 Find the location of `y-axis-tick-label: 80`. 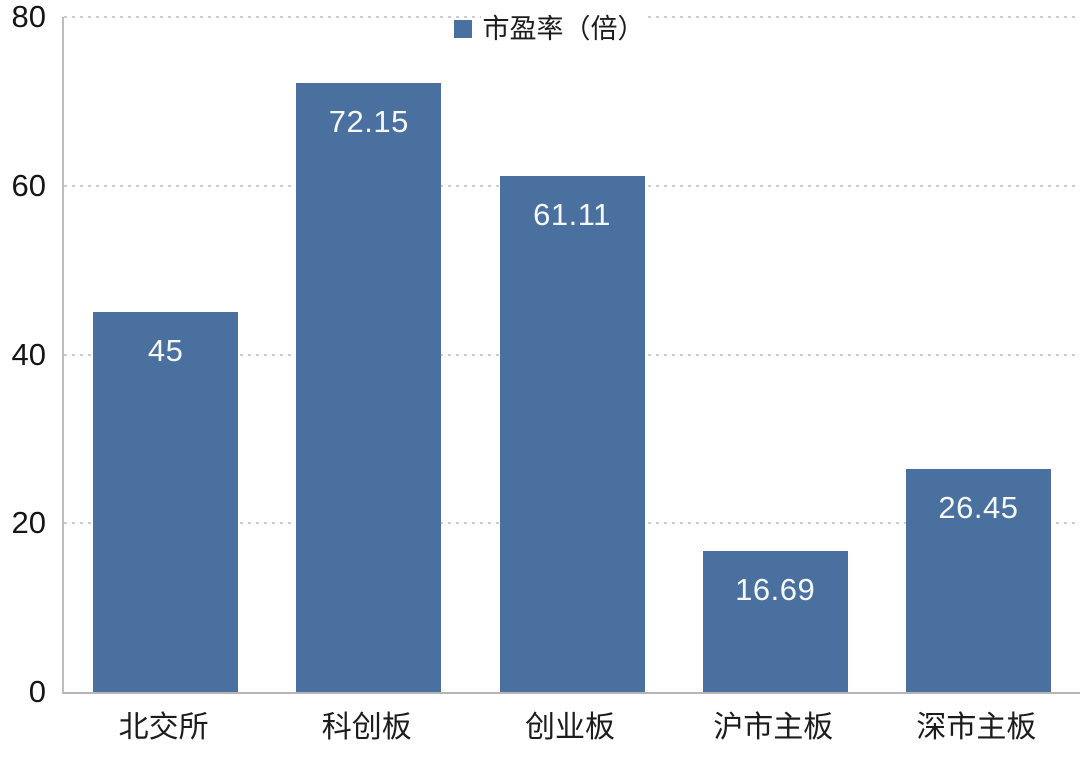

y-axis-tick-label: 80 is located at coordinates (28, 17).